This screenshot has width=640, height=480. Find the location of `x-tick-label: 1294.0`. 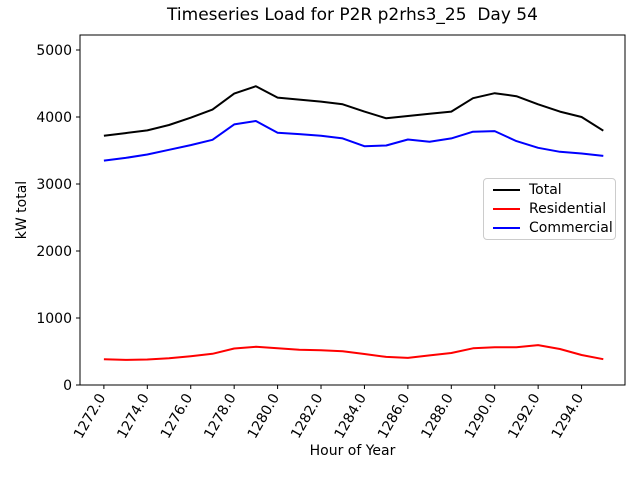

x-tick-label: 1294.0 is located at coordinates (568, 416).